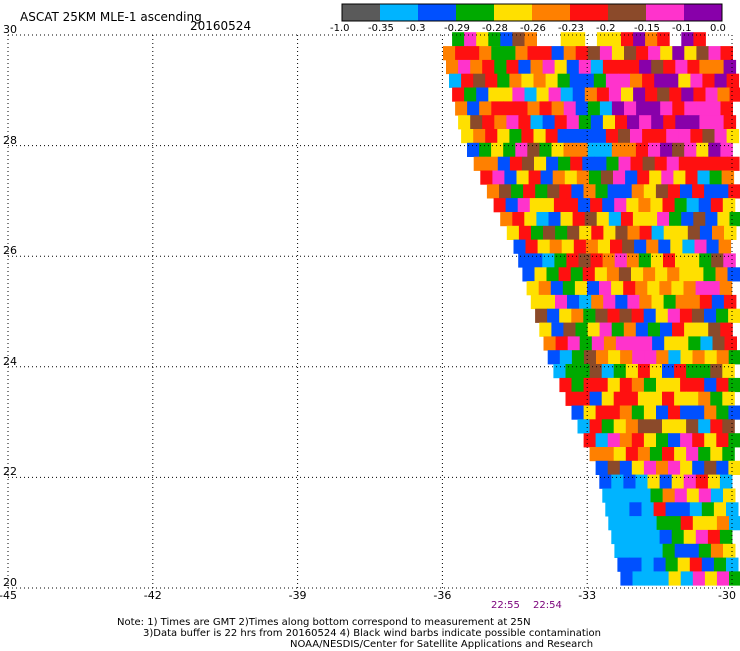 The image size is (740, 651). I want to click on colorbar-tick-label: -0.28, so click(495, 29).